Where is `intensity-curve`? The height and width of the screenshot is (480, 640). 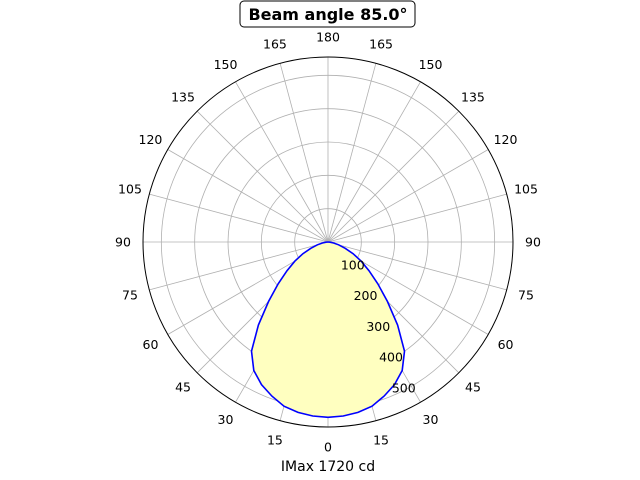 intensity-curve is located at coordinates (328, 330).